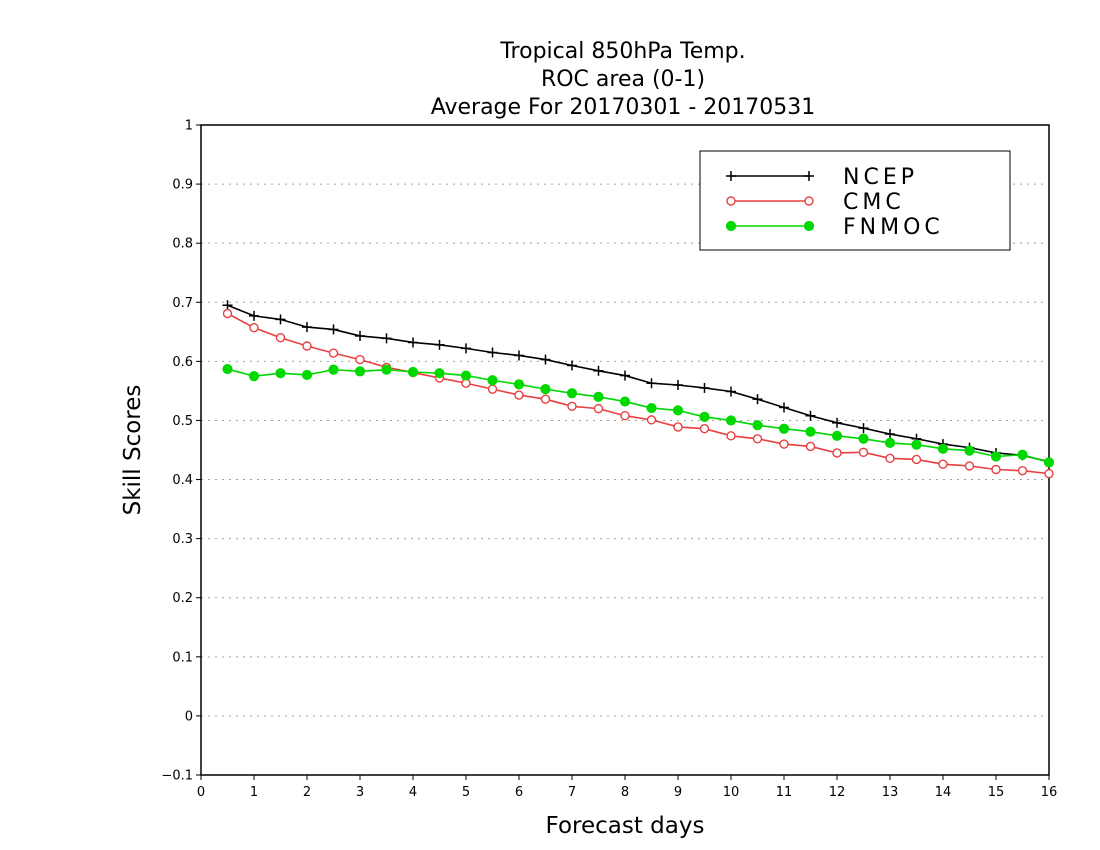  I want to click on x-tick-label: 14, so click(943, 792).